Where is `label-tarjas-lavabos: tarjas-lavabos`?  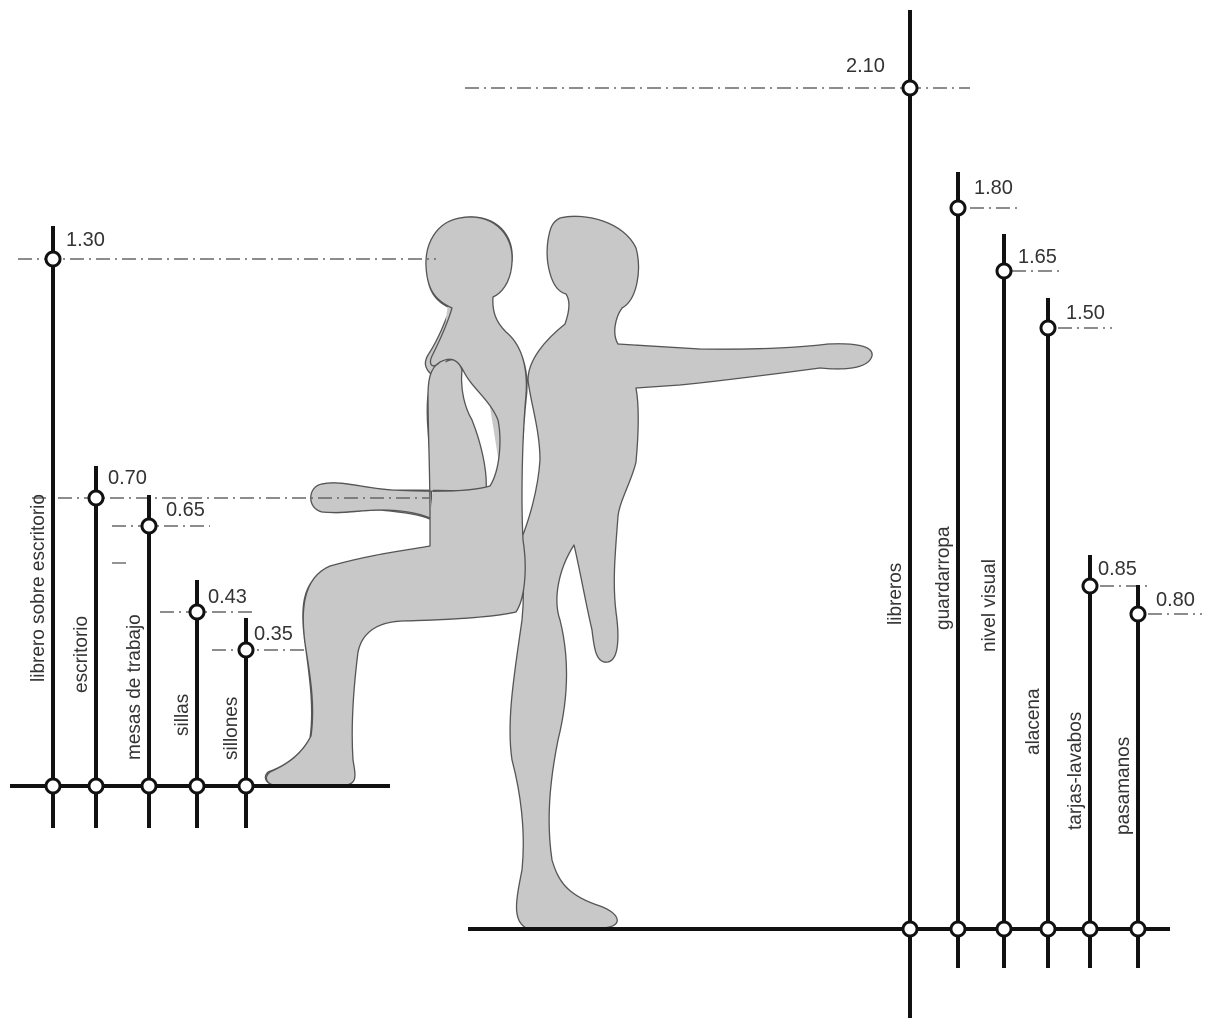
label-tarjas-lavabos: tarjas-lavabos is located at coordinates (1075, 771).